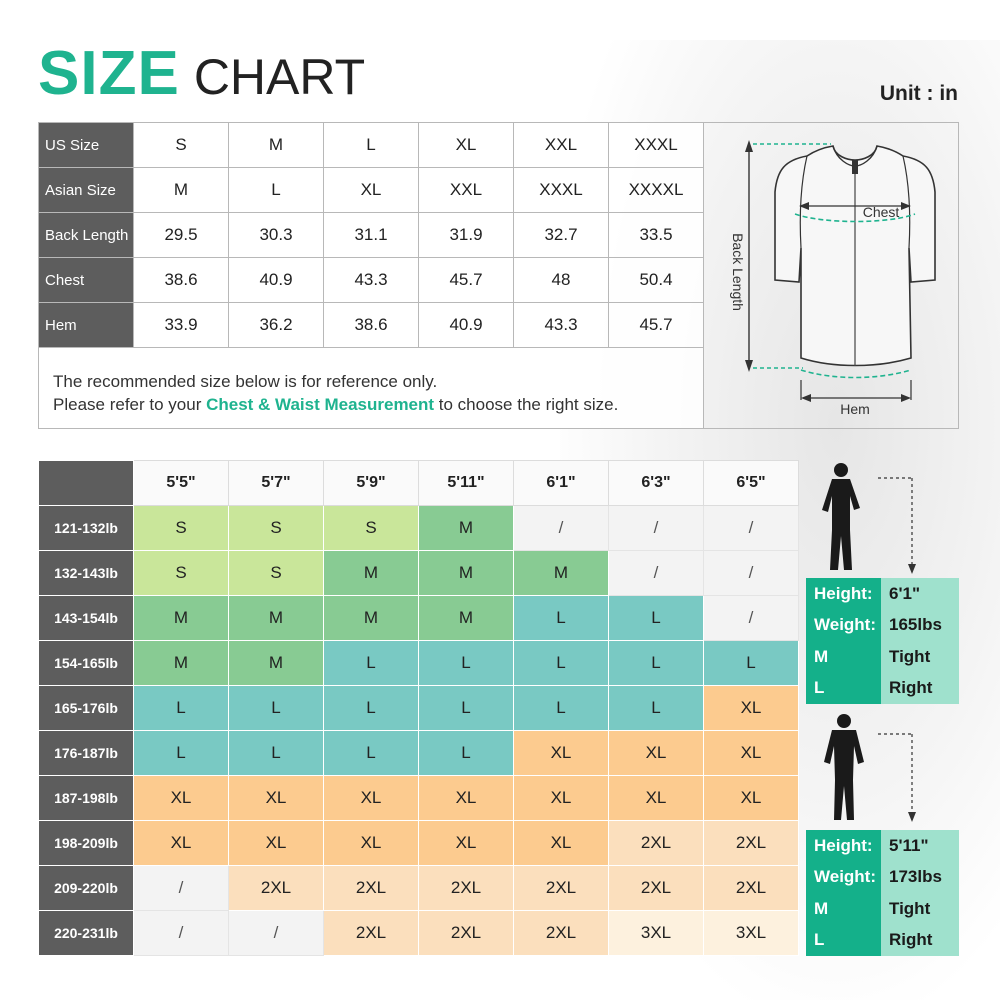 The image size is (1000, 1000). I want to click on model-1-card: Height: 6'1" Weight: 165lbs M Tight L Right, so click(882, 641).